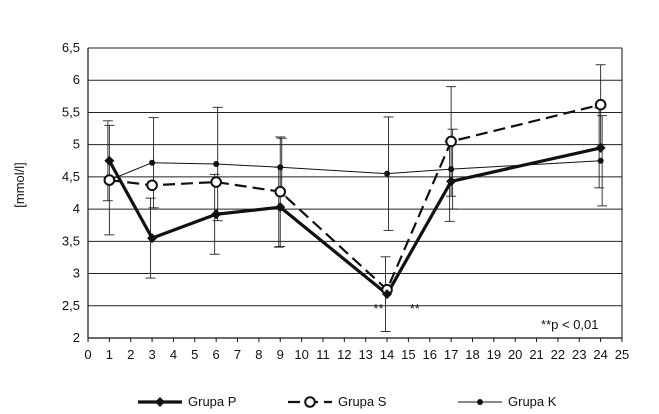 Image resolution: width=659 pixels, height=414 pixels. What do you see at coordinates (19, 185) in the screenshot?
I see `y-axis-label: [mmol/l]` at bounding box center [19, 185].